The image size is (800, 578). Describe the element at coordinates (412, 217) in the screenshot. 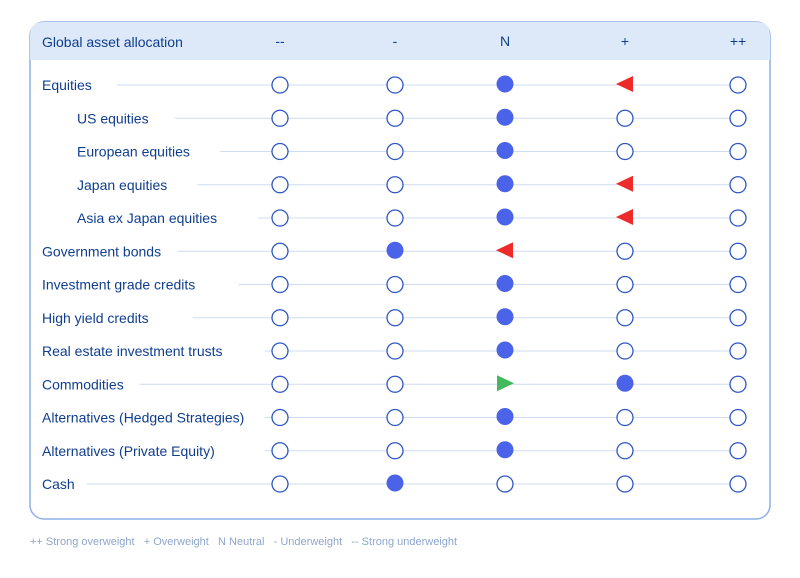

I see `table-row: Asia ex Japan equities` at that location.